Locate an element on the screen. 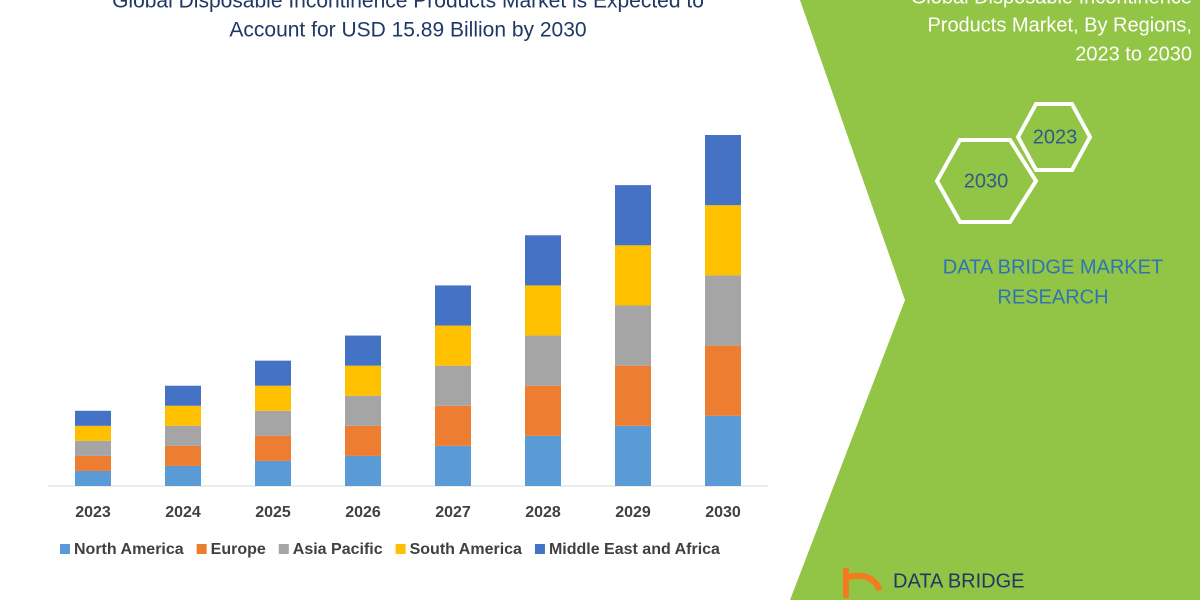 The height and width of the screenshot is (600, 1200). legend-label: North America is located at coordinates (129, 549).